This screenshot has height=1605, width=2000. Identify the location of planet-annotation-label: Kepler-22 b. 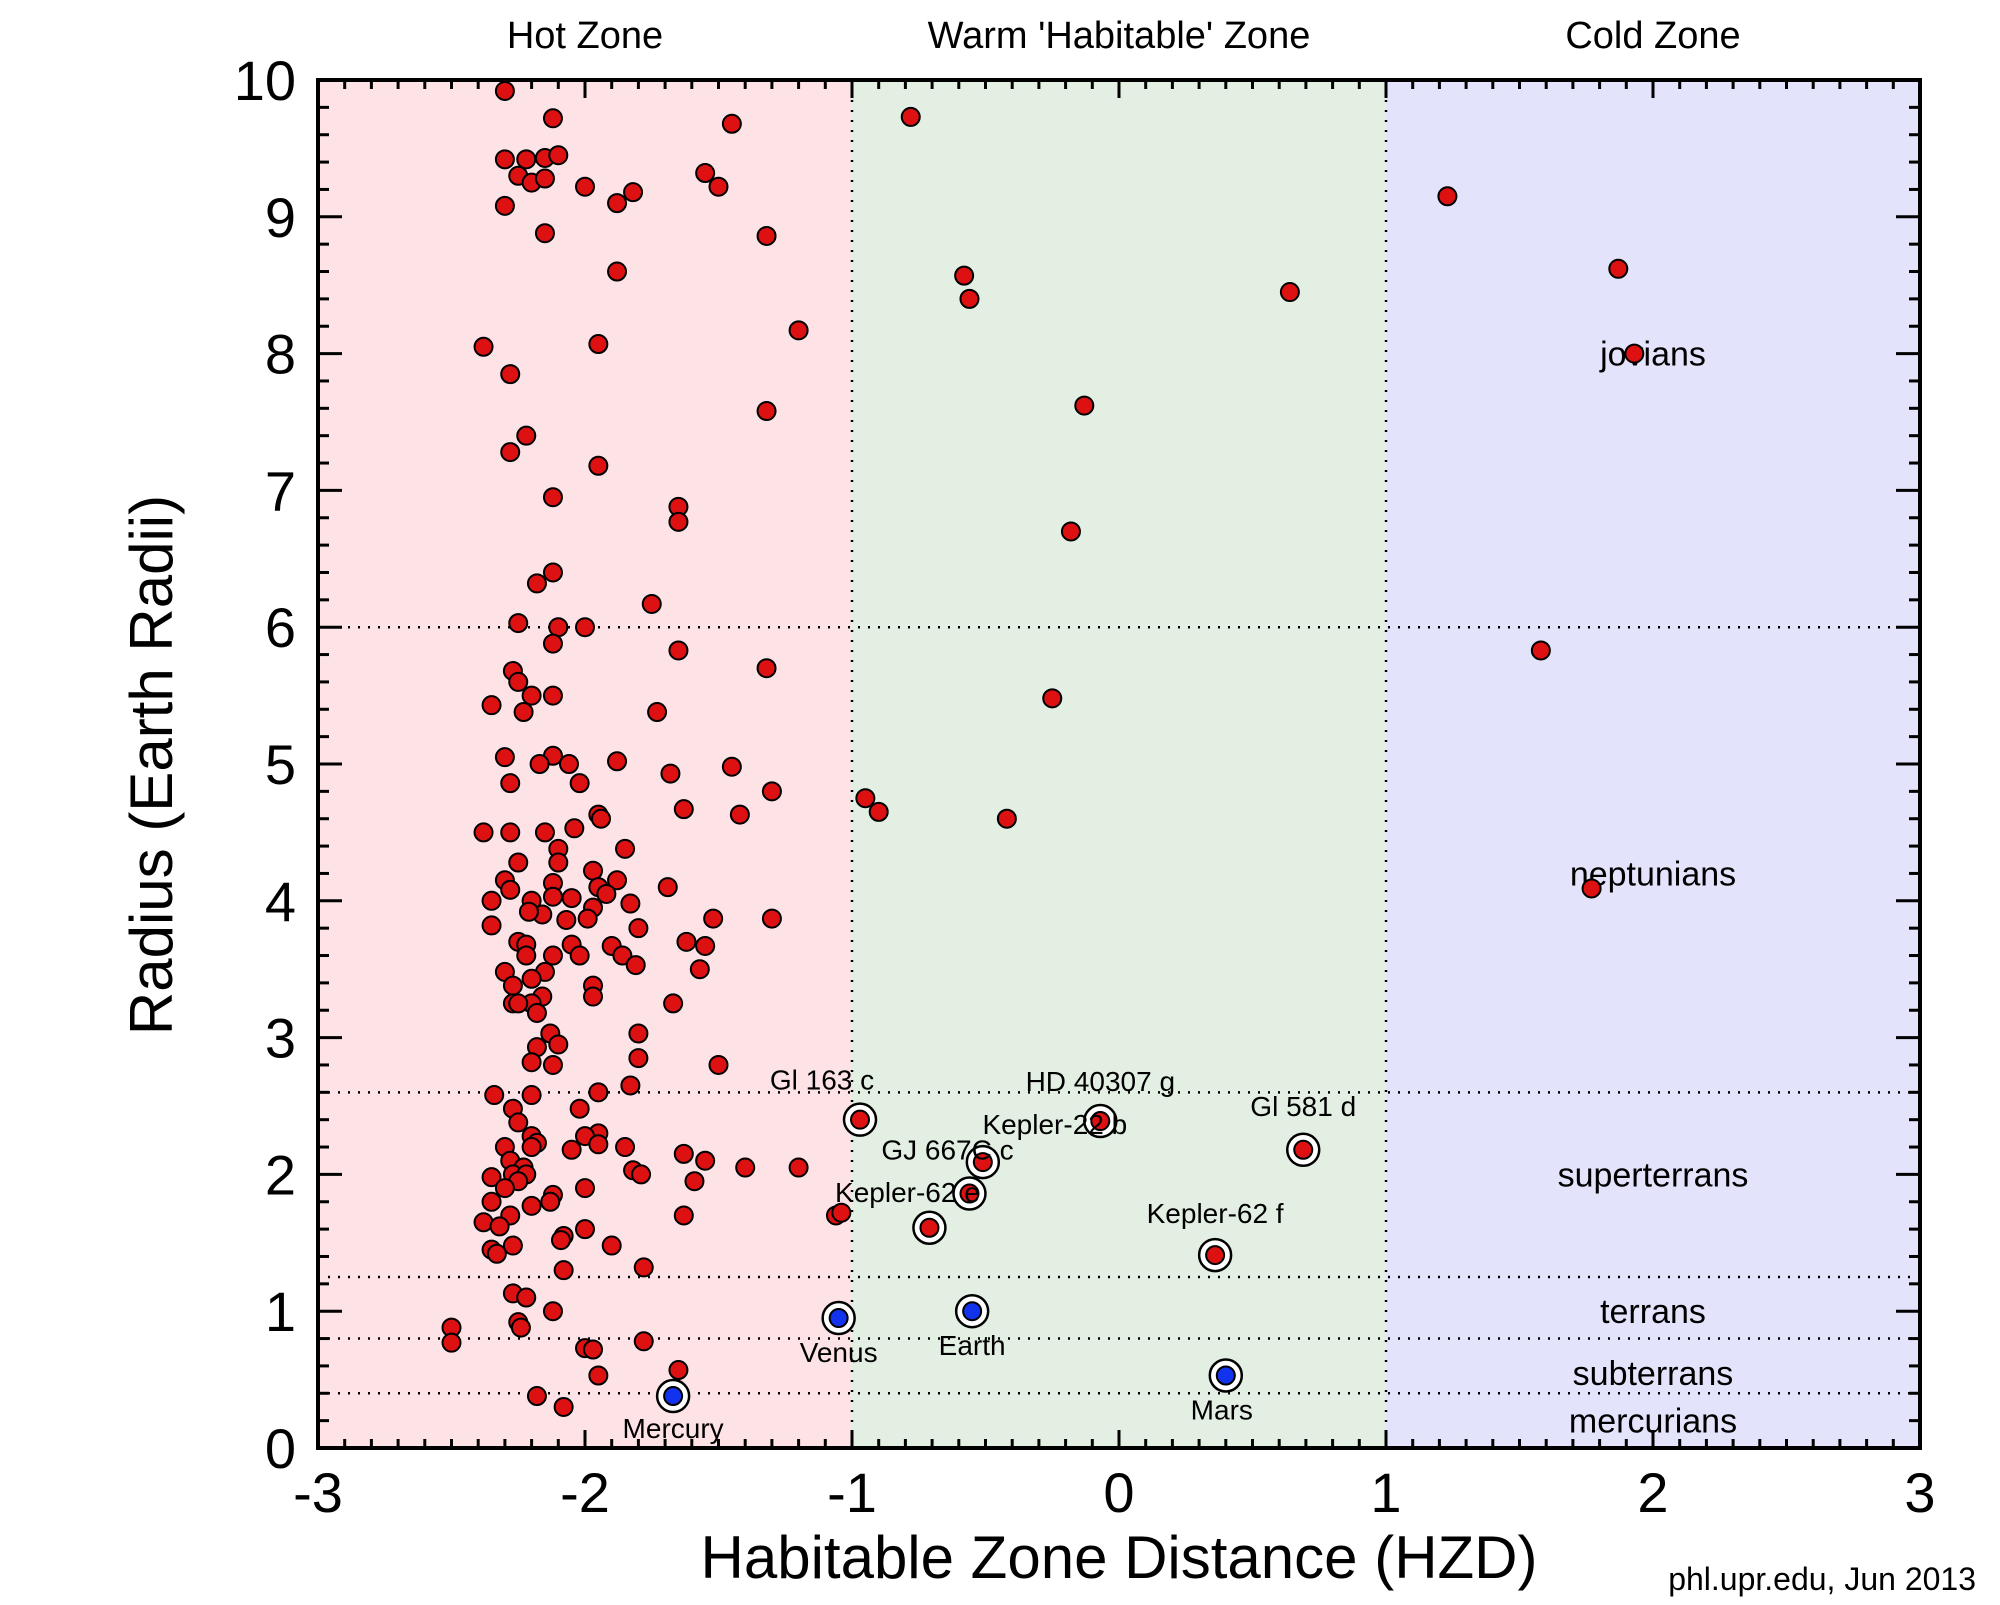
(1054, 1124).